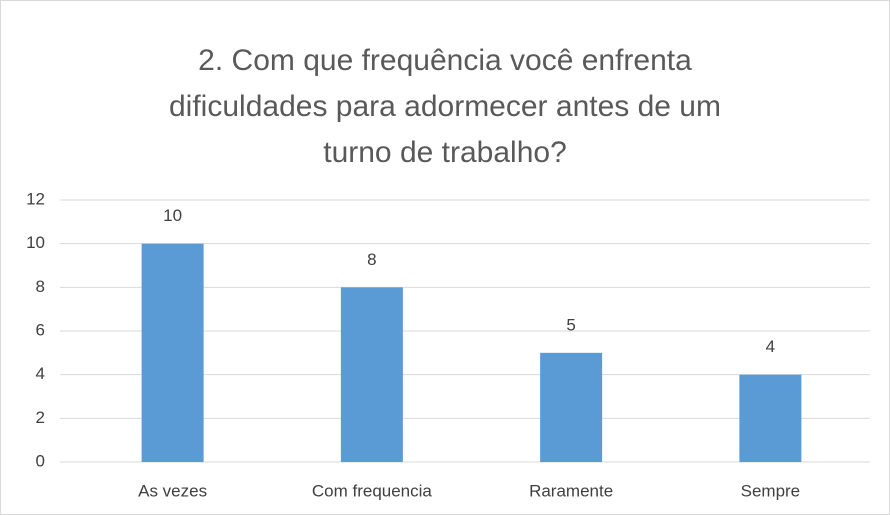 Image resolution: width=890 pixels, height=515 pixels. I want to click on y-tick-label: 12, so click(35, 198).